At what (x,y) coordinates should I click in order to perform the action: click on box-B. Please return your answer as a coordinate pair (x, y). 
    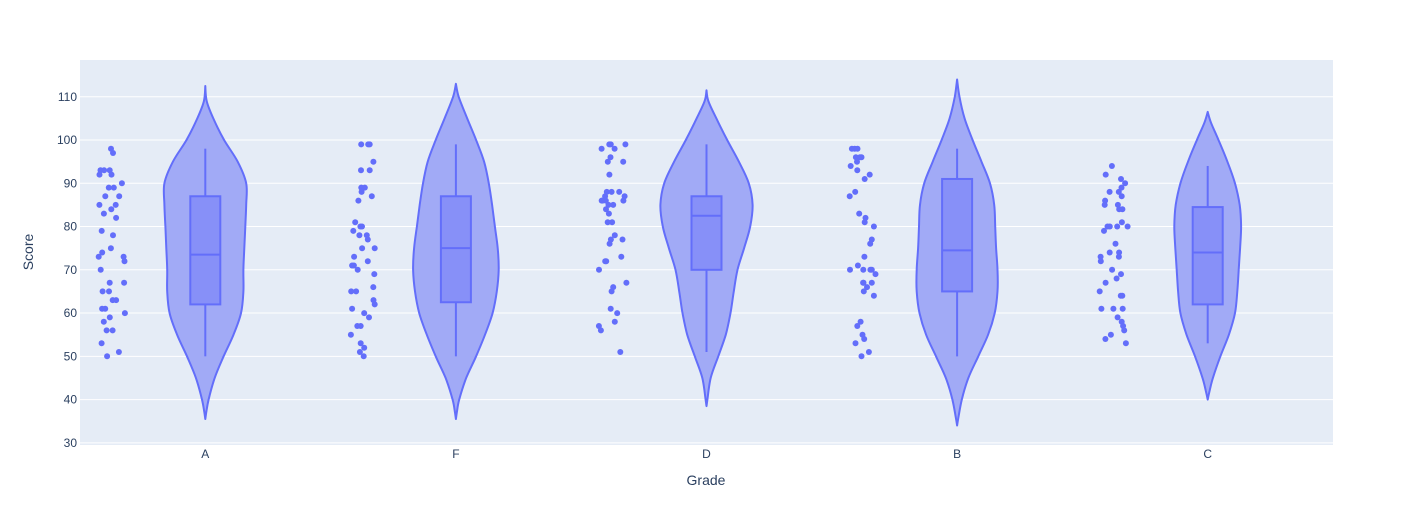
    Looking at the image, I should click on (957, 235).